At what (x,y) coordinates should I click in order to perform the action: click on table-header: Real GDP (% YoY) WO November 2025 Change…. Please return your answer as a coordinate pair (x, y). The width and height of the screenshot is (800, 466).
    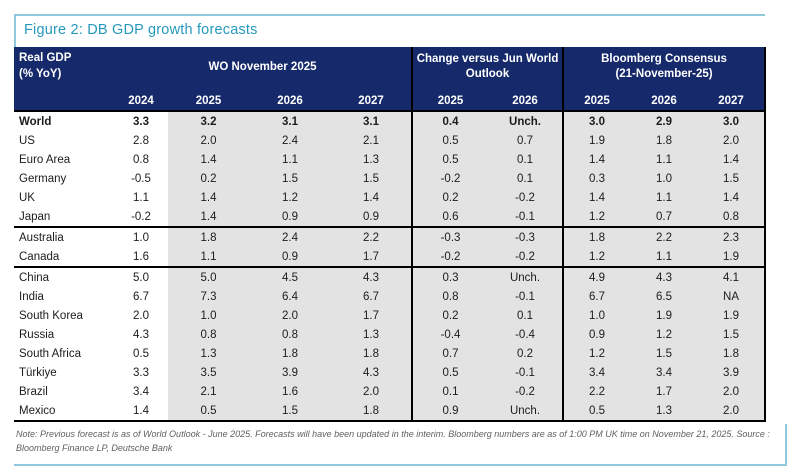
    Looking at the image, I should click on (390, 79).